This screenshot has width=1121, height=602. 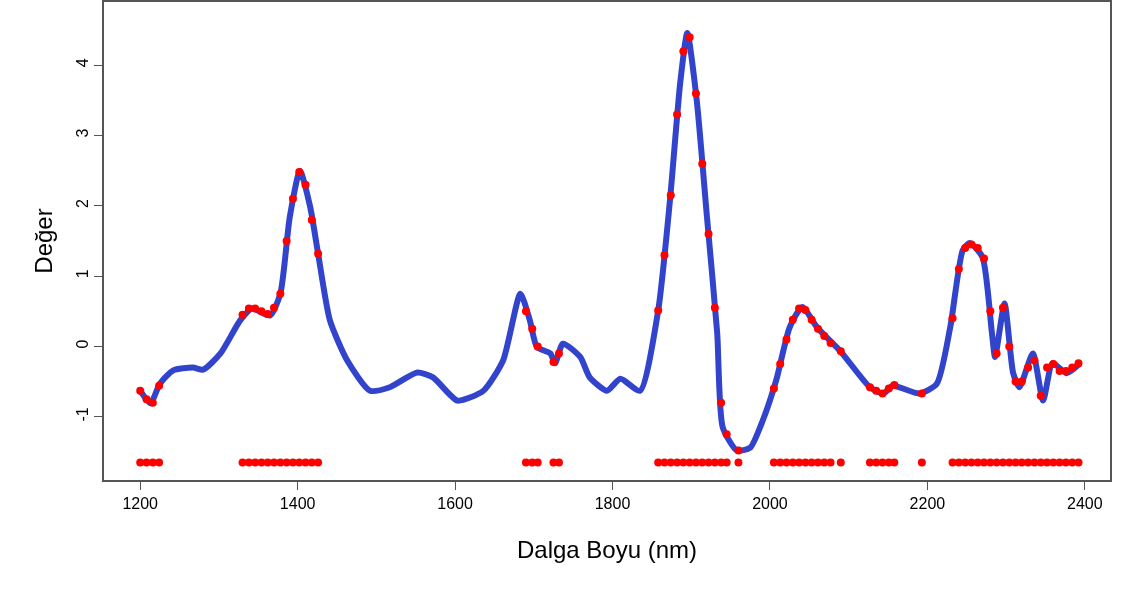 What do you see at coordinates (1085, 503) in the screenshot?
I see `x-tick-label: 2400` at bounding box center [1085, 503].